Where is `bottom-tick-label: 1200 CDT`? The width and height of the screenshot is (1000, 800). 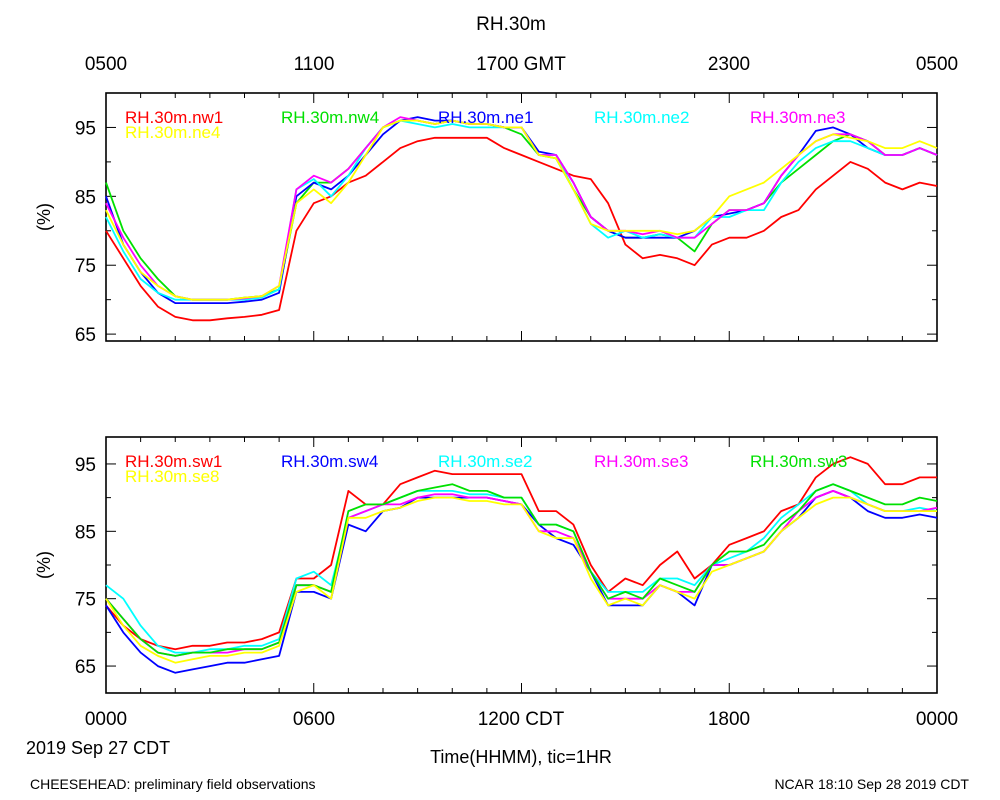
bottom-tick-label: 1200 CDT is located at coordinates (521, 719).